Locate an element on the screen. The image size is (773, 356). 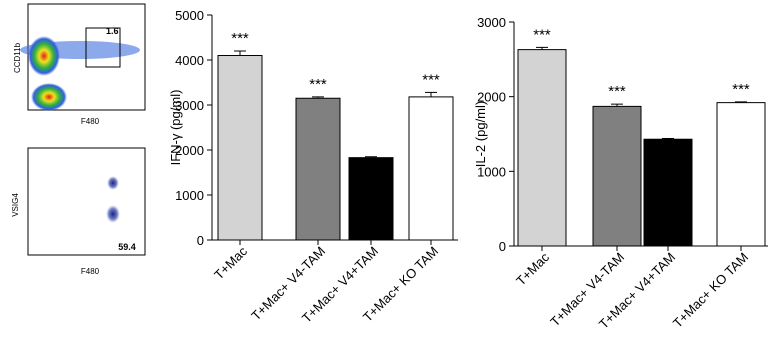
plot-frame is located at coordinates (86, 201).